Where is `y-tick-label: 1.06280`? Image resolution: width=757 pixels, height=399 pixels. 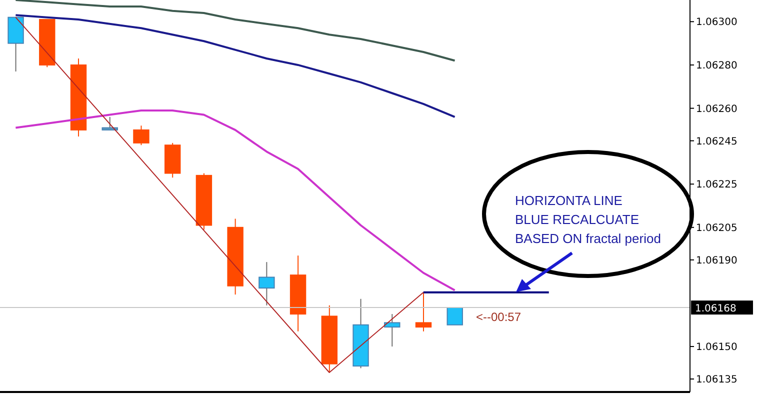
y-tick-label: 1.06280 is located at coordinates (717, 66).